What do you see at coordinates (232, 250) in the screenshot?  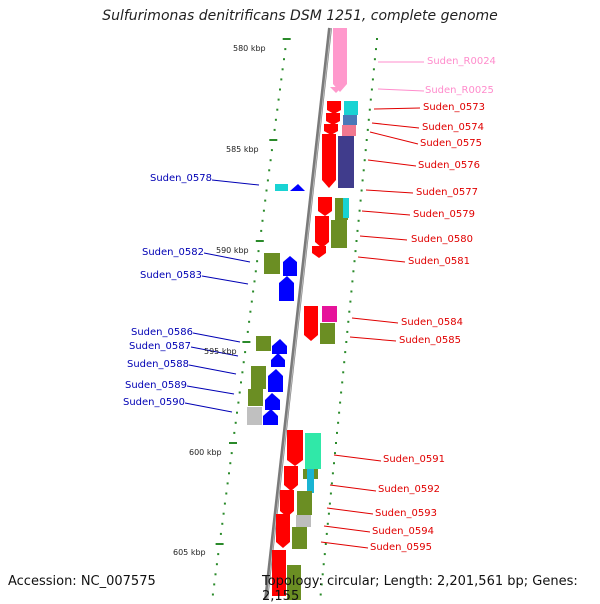 I see `kbp-label-590: 590 kbp` at bounding box center [232, 250].